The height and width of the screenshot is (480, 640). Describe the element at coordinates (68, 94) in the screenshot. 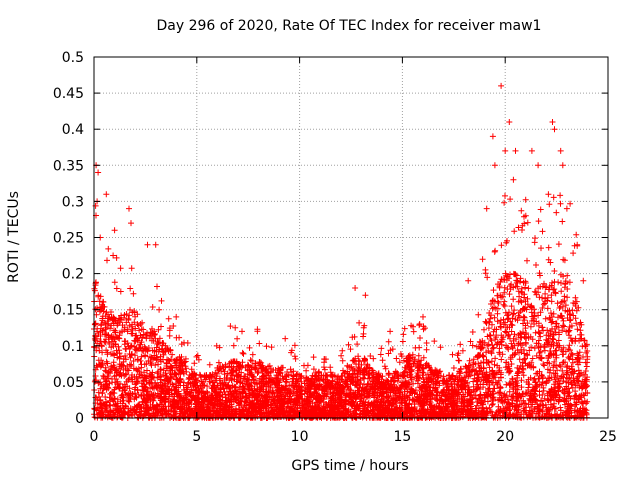

I see `y-tick-label: 0.45` at that location.